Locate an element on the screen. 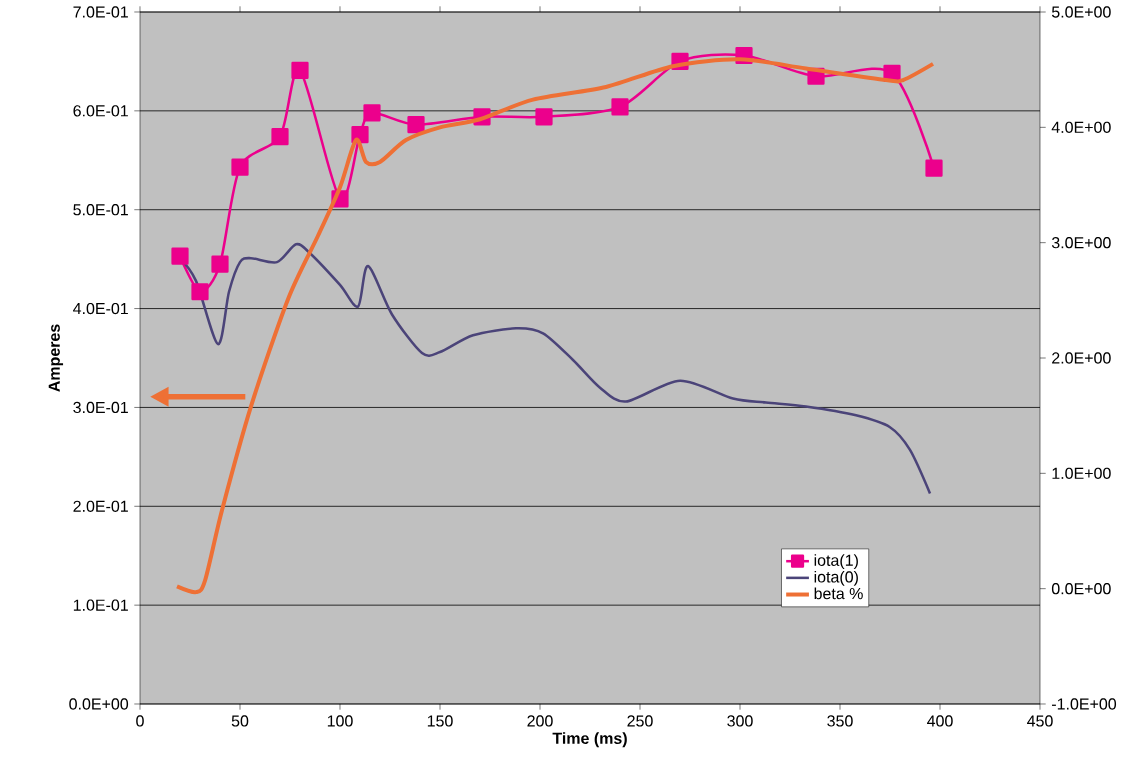  x-tick-label: 200 is located at coordinates (540, 721).